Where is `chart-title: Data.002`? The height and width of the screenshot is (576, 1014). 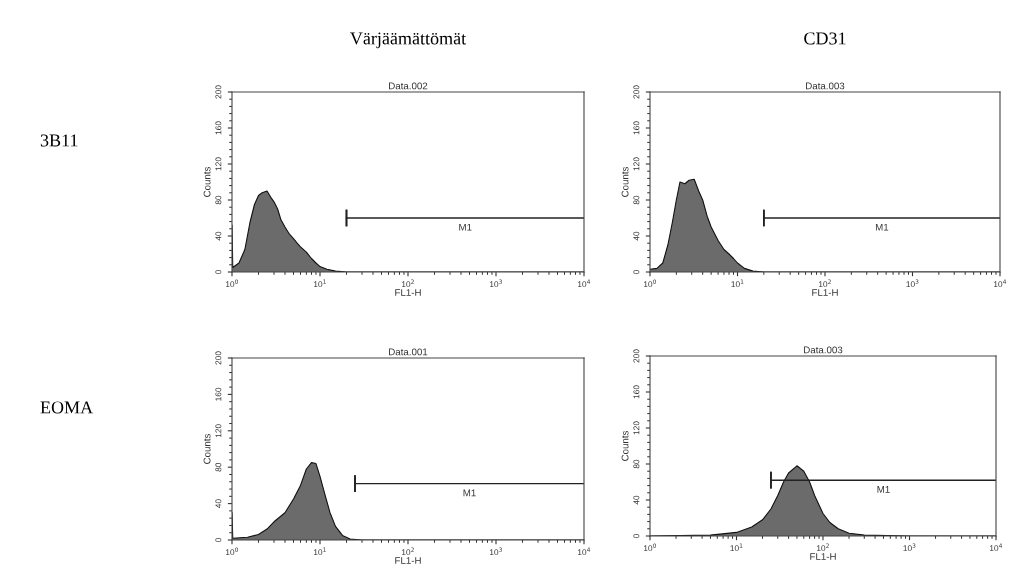 chart-title: Data.002 is located at coordinates (408, 86).